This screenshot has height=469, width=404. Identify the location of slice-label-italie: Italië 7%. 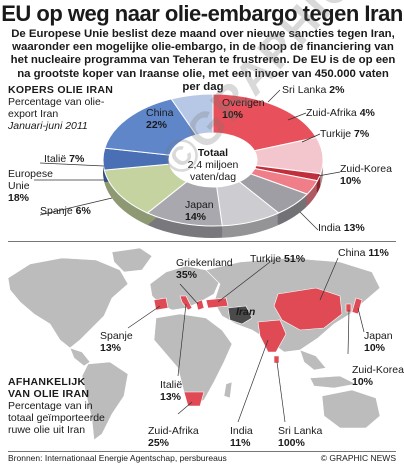
(64, 159).